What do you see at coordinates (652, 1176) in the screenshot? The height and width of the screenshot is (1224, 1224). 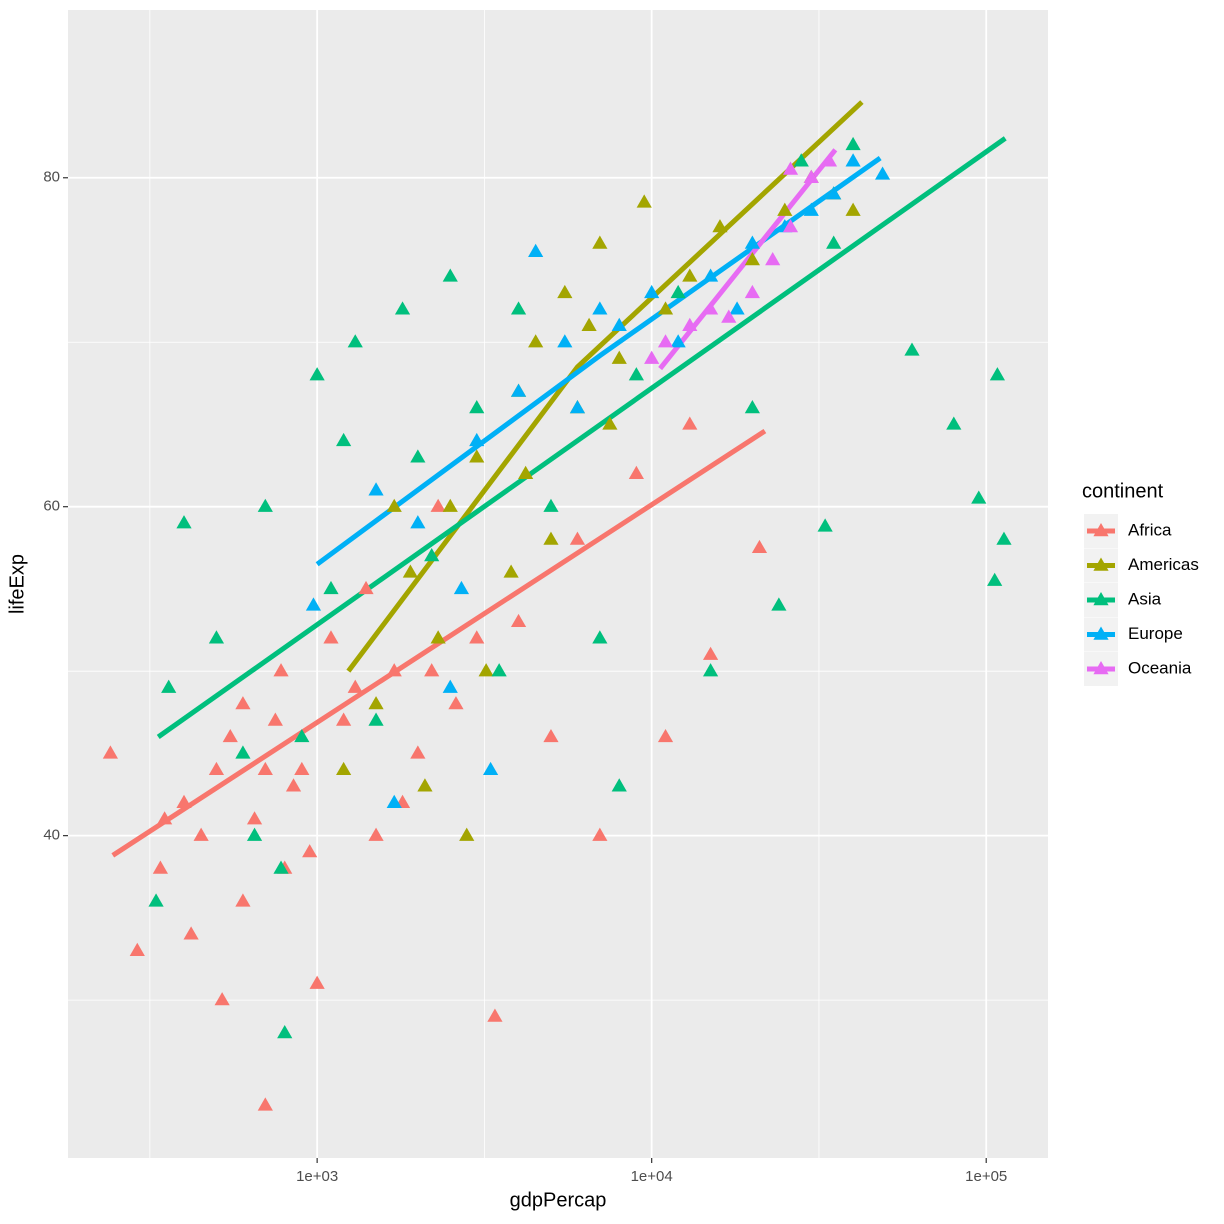 I see `x-tick-label: 1e+04` at bounding box center [652, 1176].